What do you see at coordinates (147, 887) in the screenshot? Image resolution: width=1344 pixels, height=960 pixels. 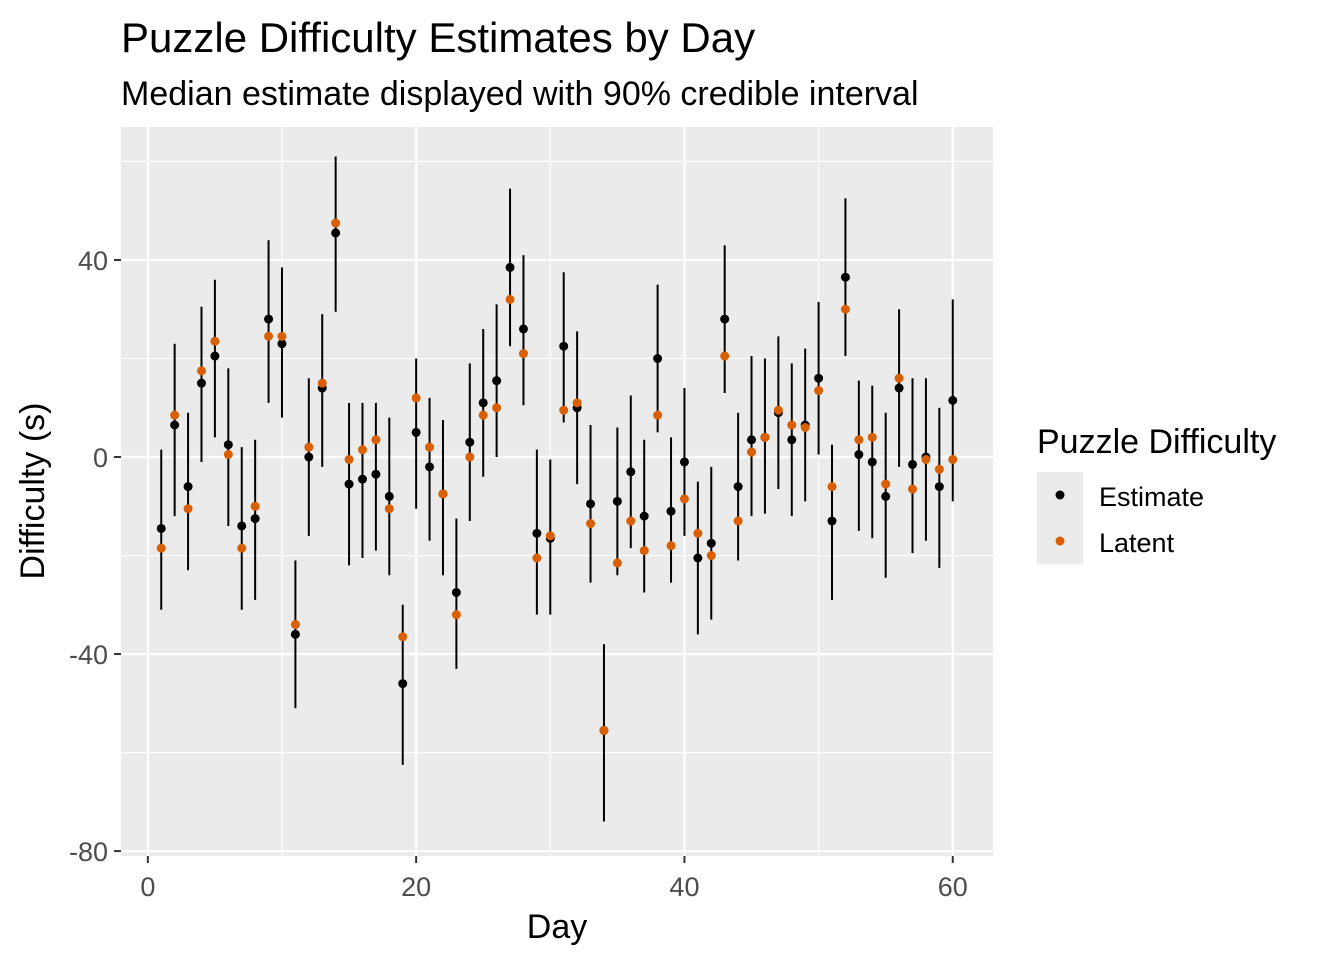 I see `x-tick-label: 0` at bounding box center [147, 887].